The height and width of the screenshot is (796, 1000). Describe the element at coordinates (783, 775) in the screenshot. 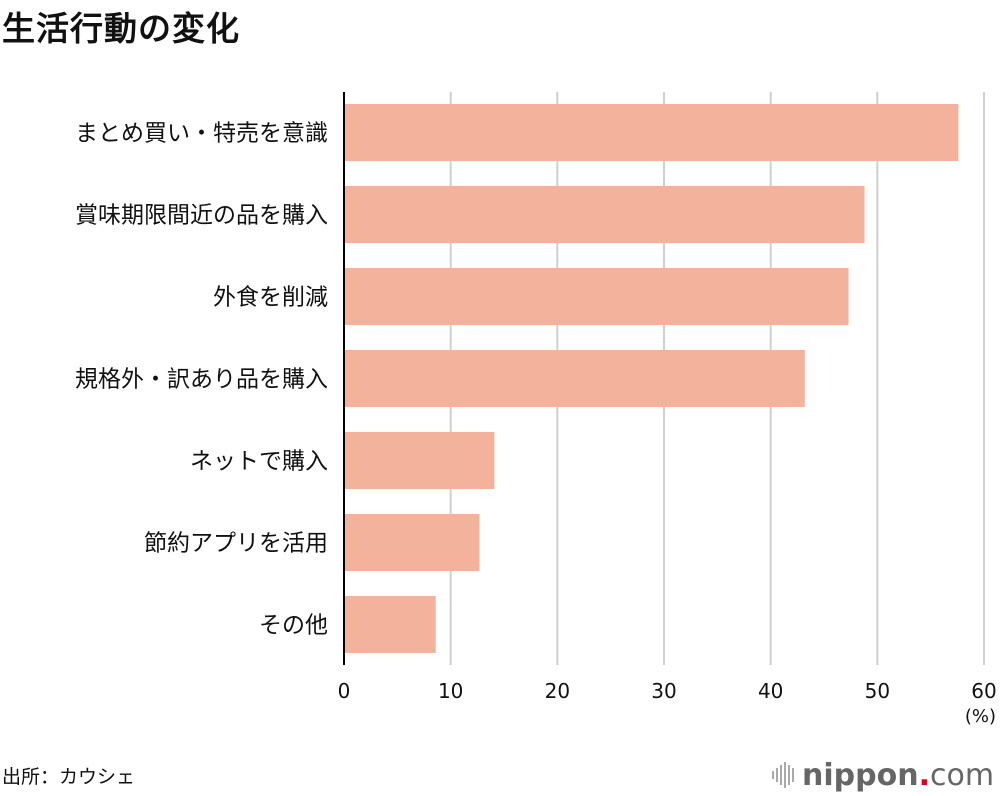

I see `logo-bars-icon` at that location.